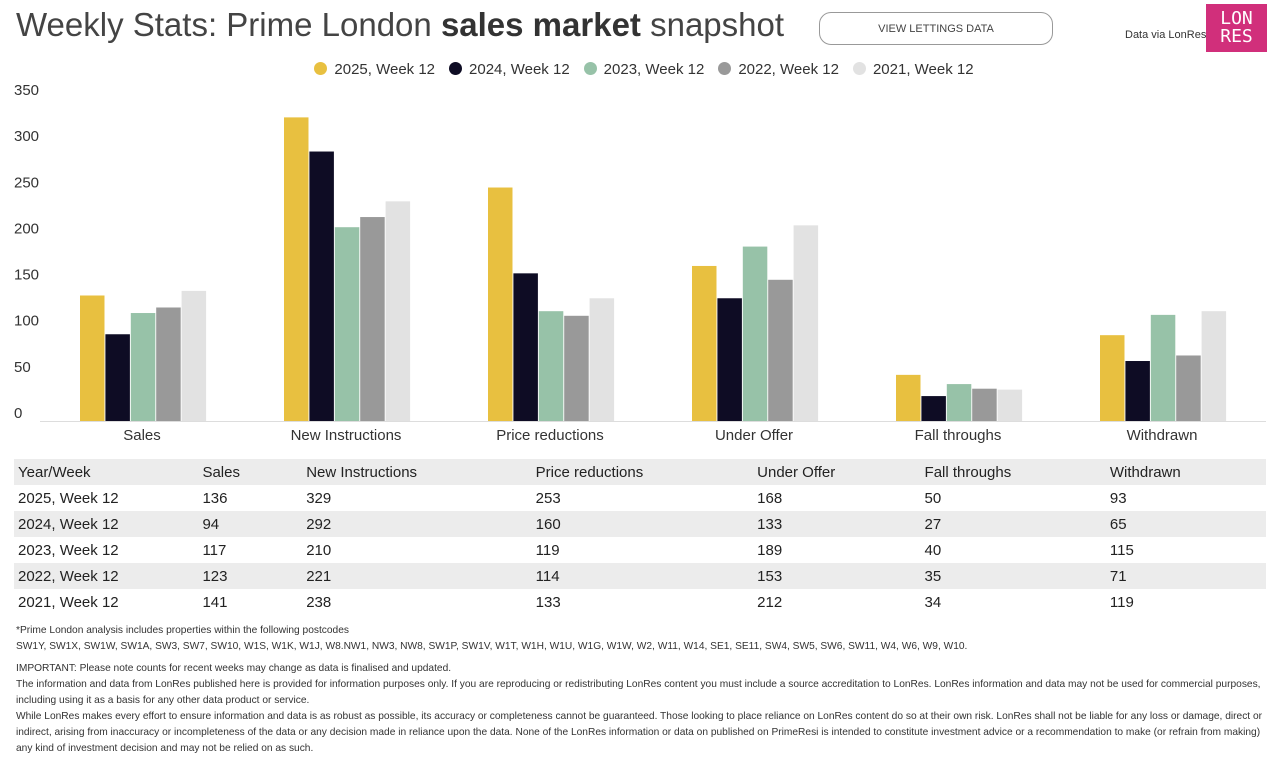 This screenshot has width=1280, height=758. I want to click on legend-item: 2022, Week 12, so click(778, 69).